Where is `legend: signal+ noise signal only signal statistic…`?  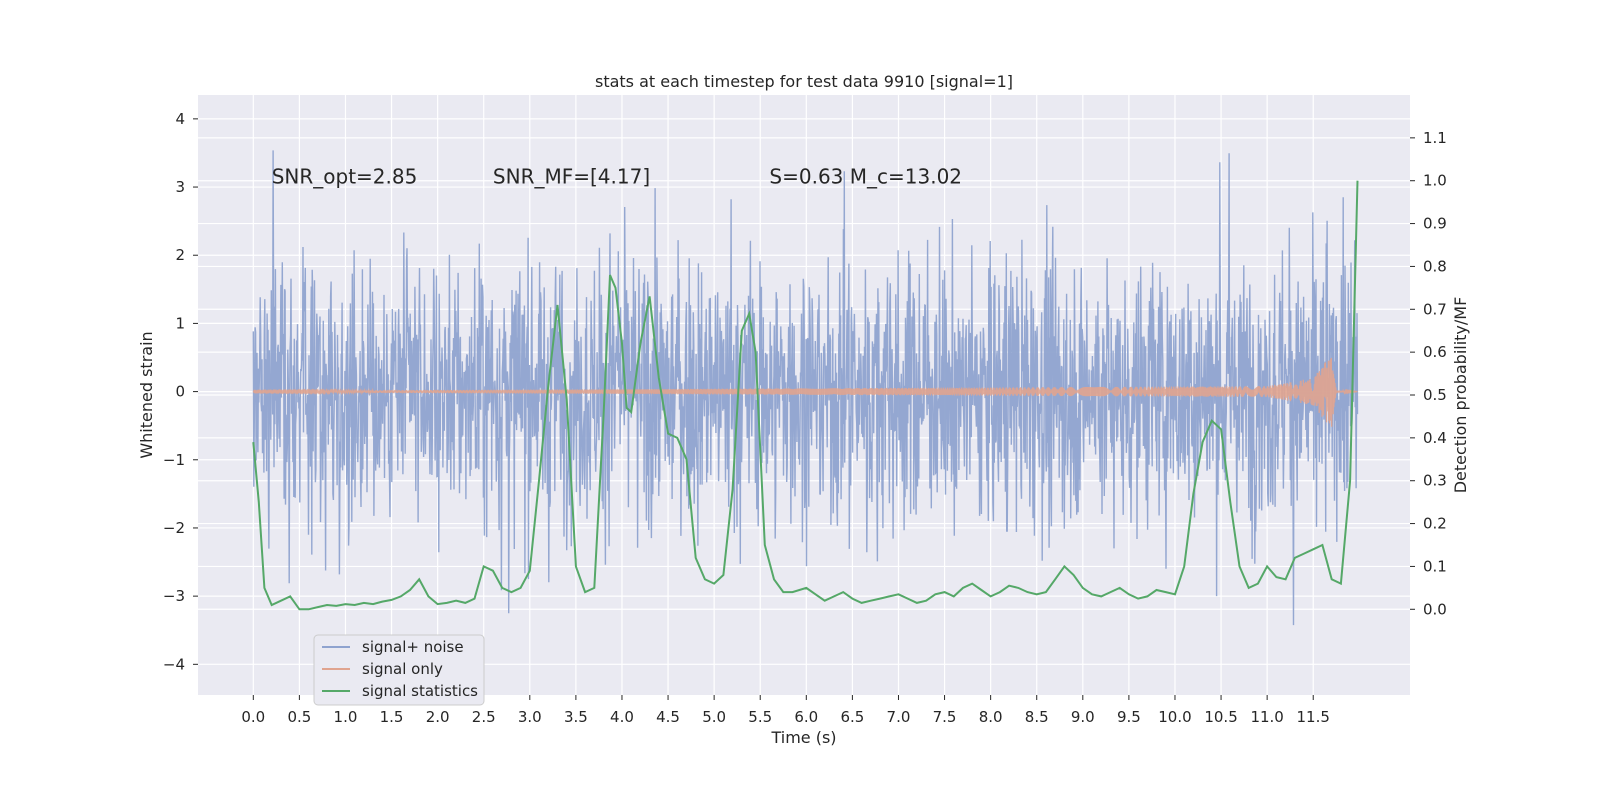
legend: signal+ noise signal only signal statistic… is located at coordinates (399, 670).